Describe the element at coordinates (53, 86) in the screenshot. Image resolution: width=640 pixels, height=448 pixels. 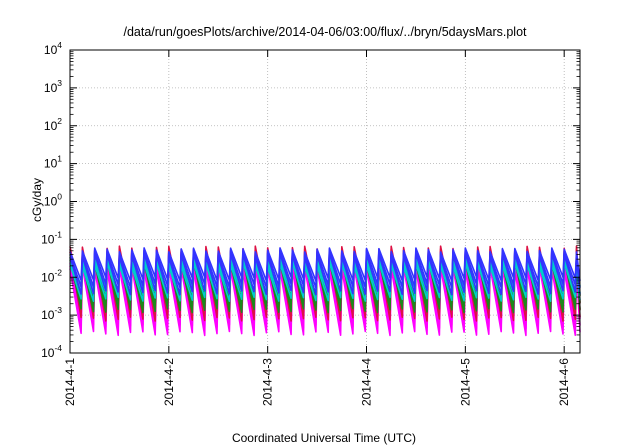
I see `y-tick-label: 10³` at that location.